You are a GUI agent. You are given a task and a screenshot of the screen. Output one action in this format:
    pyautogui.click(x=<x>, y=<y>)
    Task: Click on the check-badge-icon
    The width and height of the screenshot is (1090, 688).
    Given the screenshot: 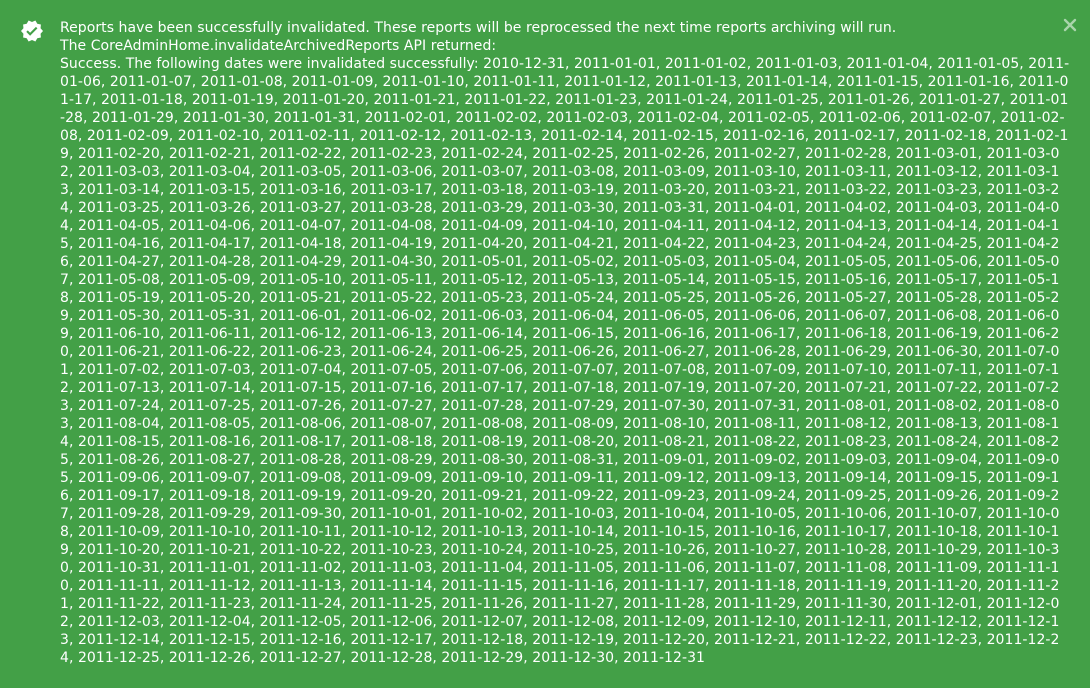 What is the action you would take?
    pyautogui.click(x=32, y=31)
    